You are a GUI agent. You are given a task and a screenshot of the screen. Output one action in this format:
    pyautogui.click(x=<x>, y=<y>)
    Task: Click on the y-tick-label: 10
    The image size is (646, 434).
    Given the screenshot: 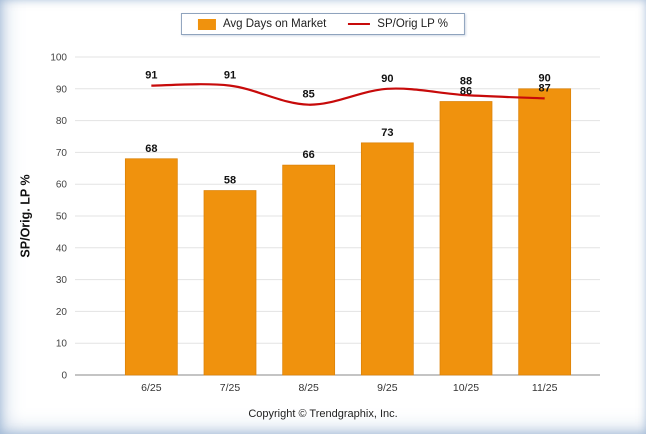 What is the action you would take?
    pyautogui.click(x=62, y=344)
    